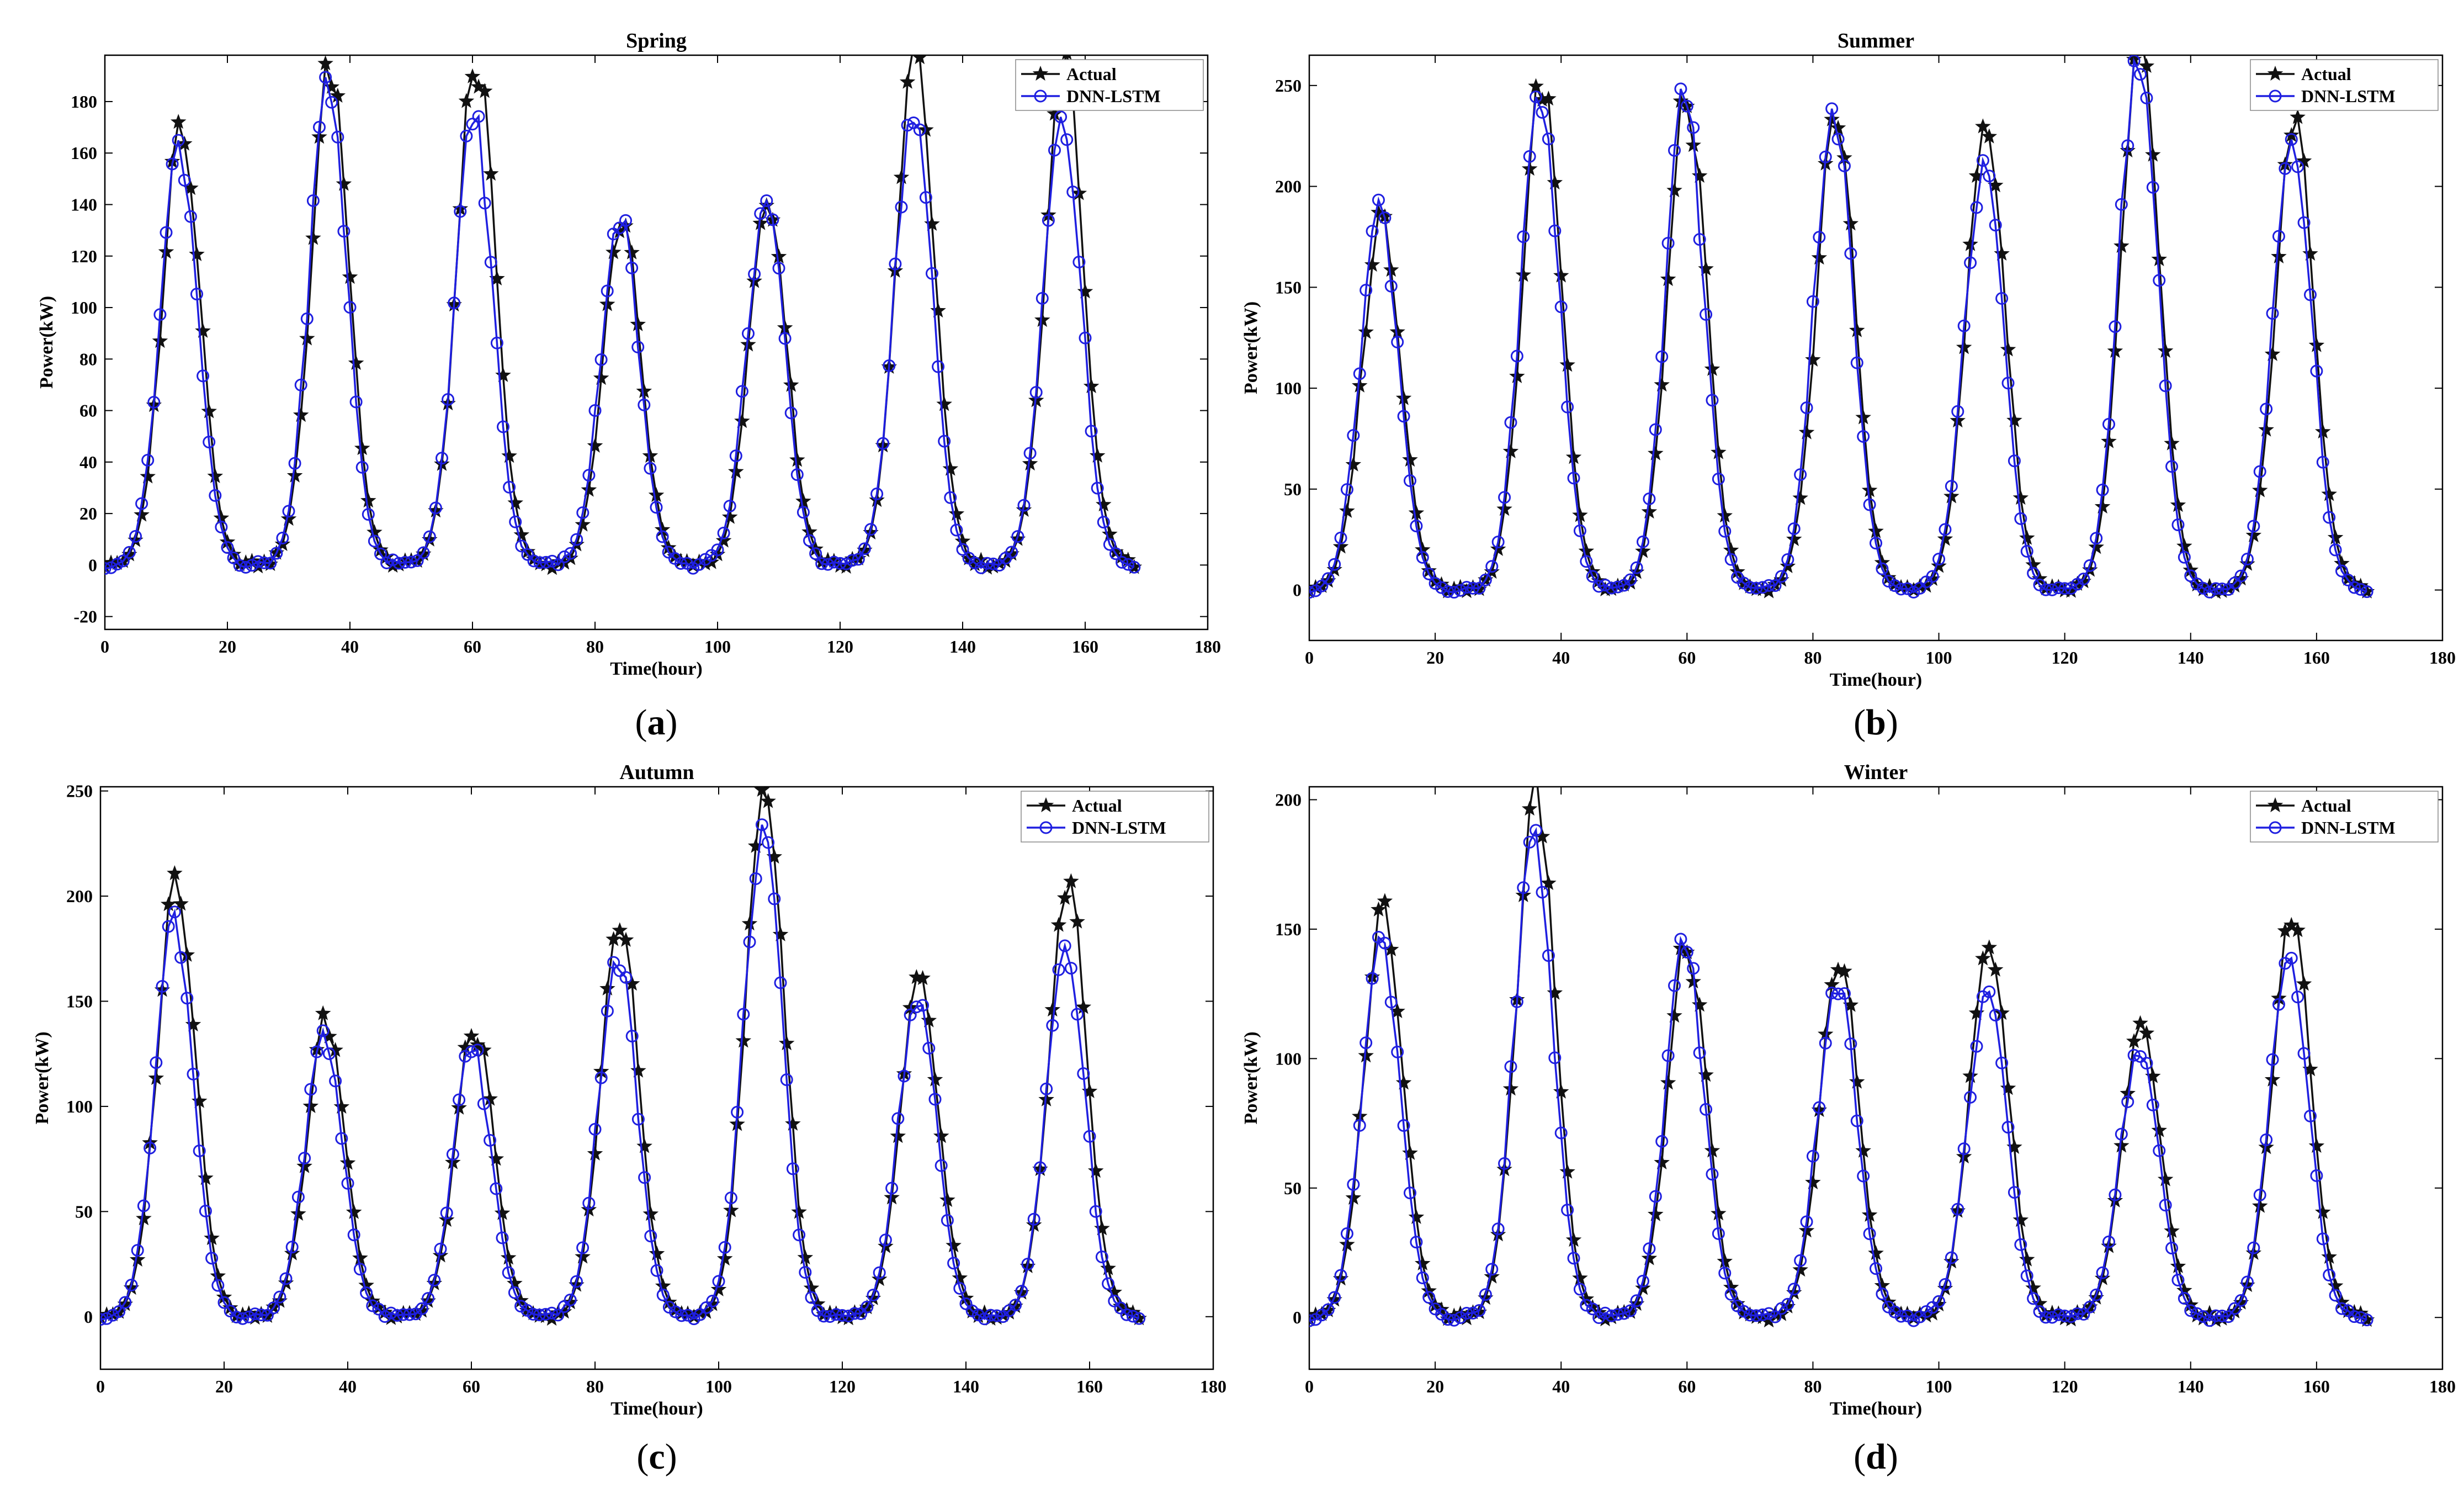 The width and height of the screenshot is (2464, 1499). What do you see at coordinates (1687, 1386) in the screenshot?
I see `x-tick-label: 60` at bounding box center [1687, 1386].